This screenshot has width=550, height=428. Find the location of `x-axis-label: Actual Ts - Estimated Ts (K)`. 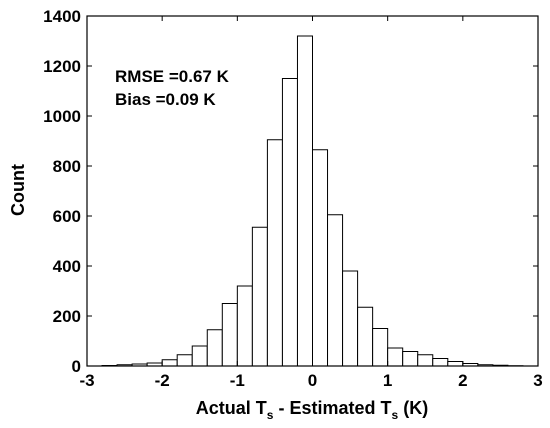

x-axis-label: Actual Ts - Estimated Ts (K) is located at coordinates (312, 410).